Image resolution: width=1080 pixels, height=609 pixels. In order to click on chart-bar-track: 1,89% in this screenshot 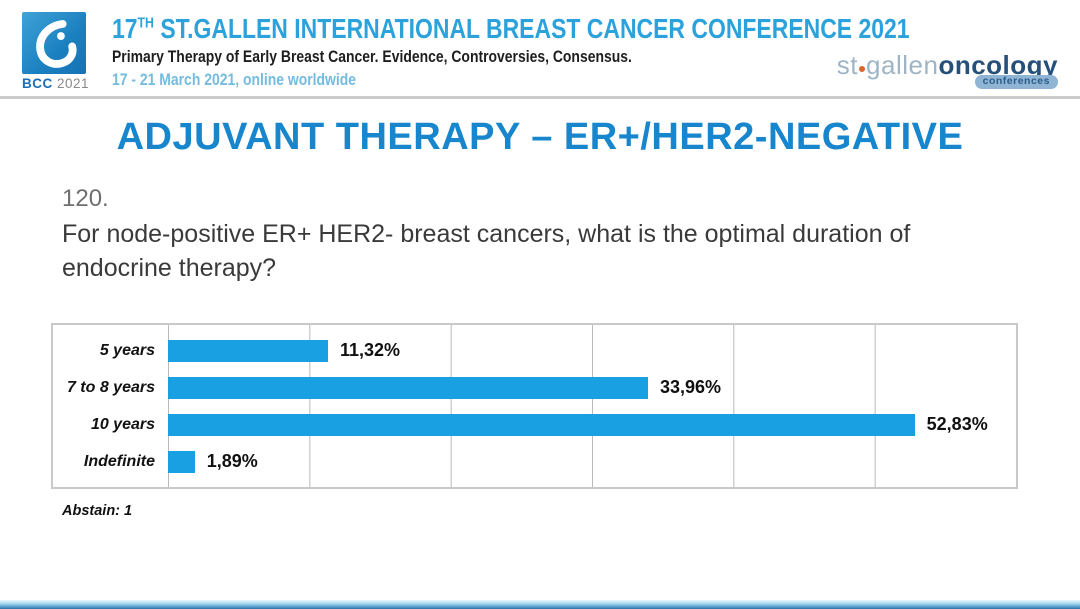, I will do `click(592, 462)`.